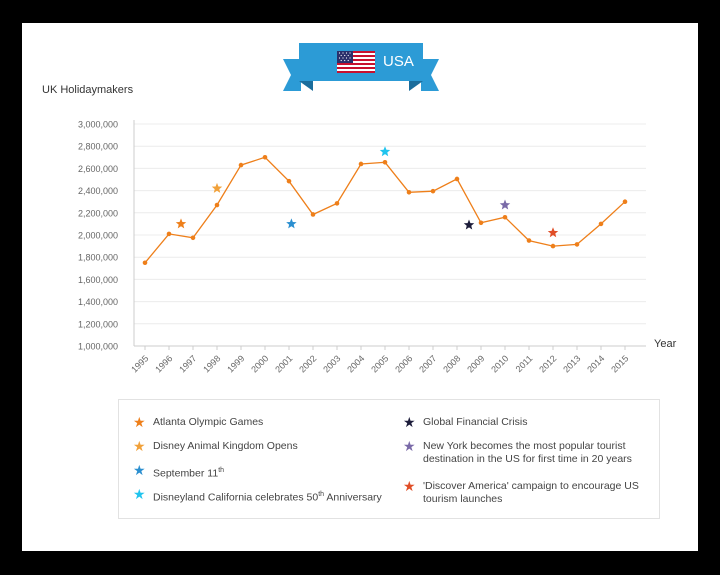 Image resolution: width=720 pixels, height=575 pixels. I want to click on x-tick-label: 2003, so click(331, 363).